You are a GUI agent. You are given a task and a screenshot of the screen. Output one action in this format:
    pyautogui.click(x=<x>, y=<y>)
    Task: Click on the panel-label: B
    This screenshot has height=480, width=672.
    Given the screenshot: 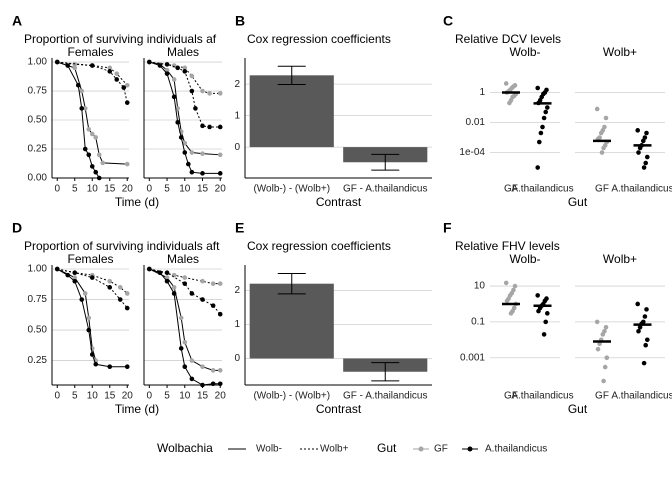 What is the action you would take?
    pyautogui.click(x=240, y=21)
    